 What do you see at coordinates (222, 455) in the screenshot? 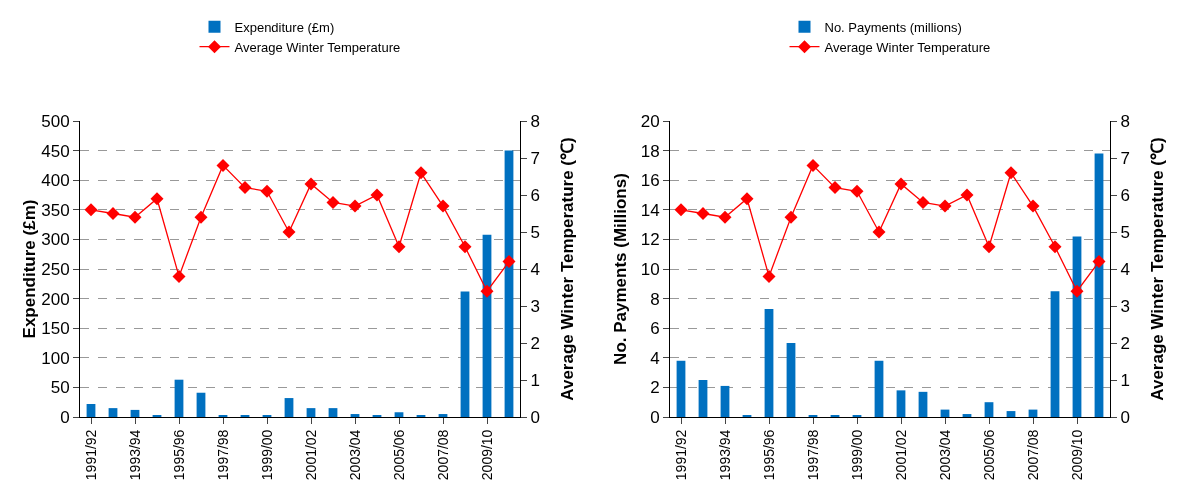
I see `x-tick-label: 1997/98` at bounding box center [222, 455].